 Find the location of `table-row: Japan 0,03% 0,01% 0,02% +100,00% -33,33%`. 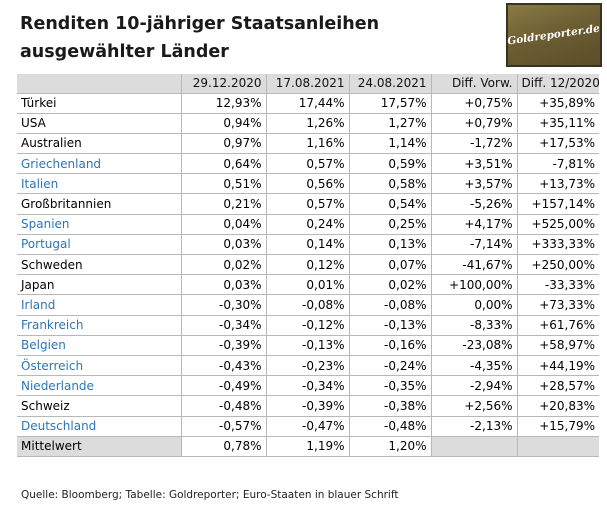

table-row: Japan 0,03% 0,01% 0,02% +100,00% -33,33% is located at coordinates (308, 284).